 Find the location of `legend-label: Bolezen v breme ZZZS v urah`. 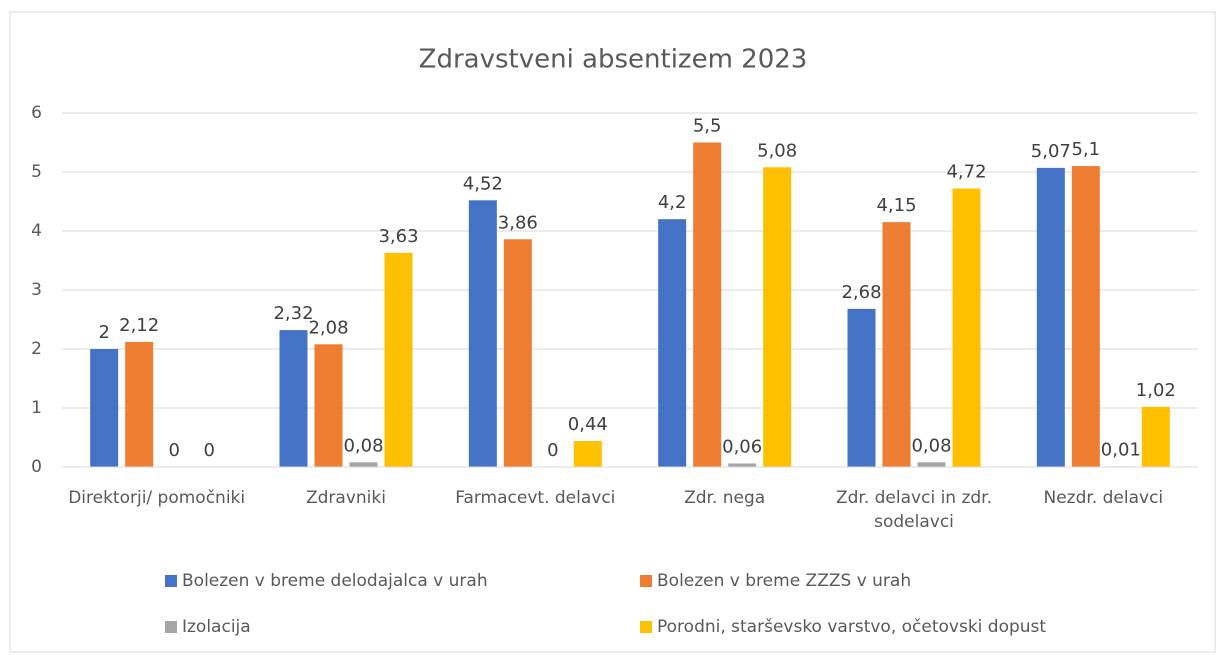

legend-label: Bolezen v breme ZZZS v urah is located at coordinates (784, 581).